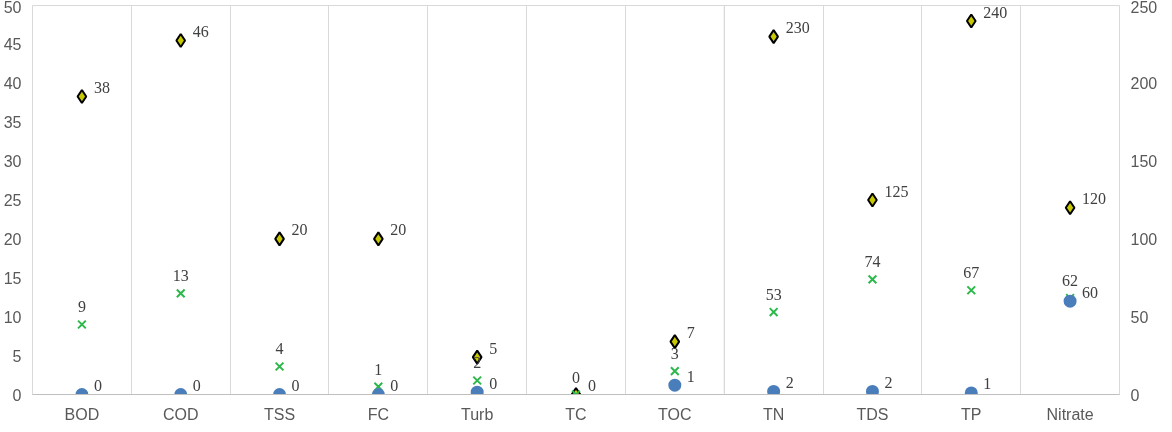  What do you see at coordinates (1070, 414) in the screenshot?
I see `x-tick-label: Nitrate` at bounding box center [1070, 414].